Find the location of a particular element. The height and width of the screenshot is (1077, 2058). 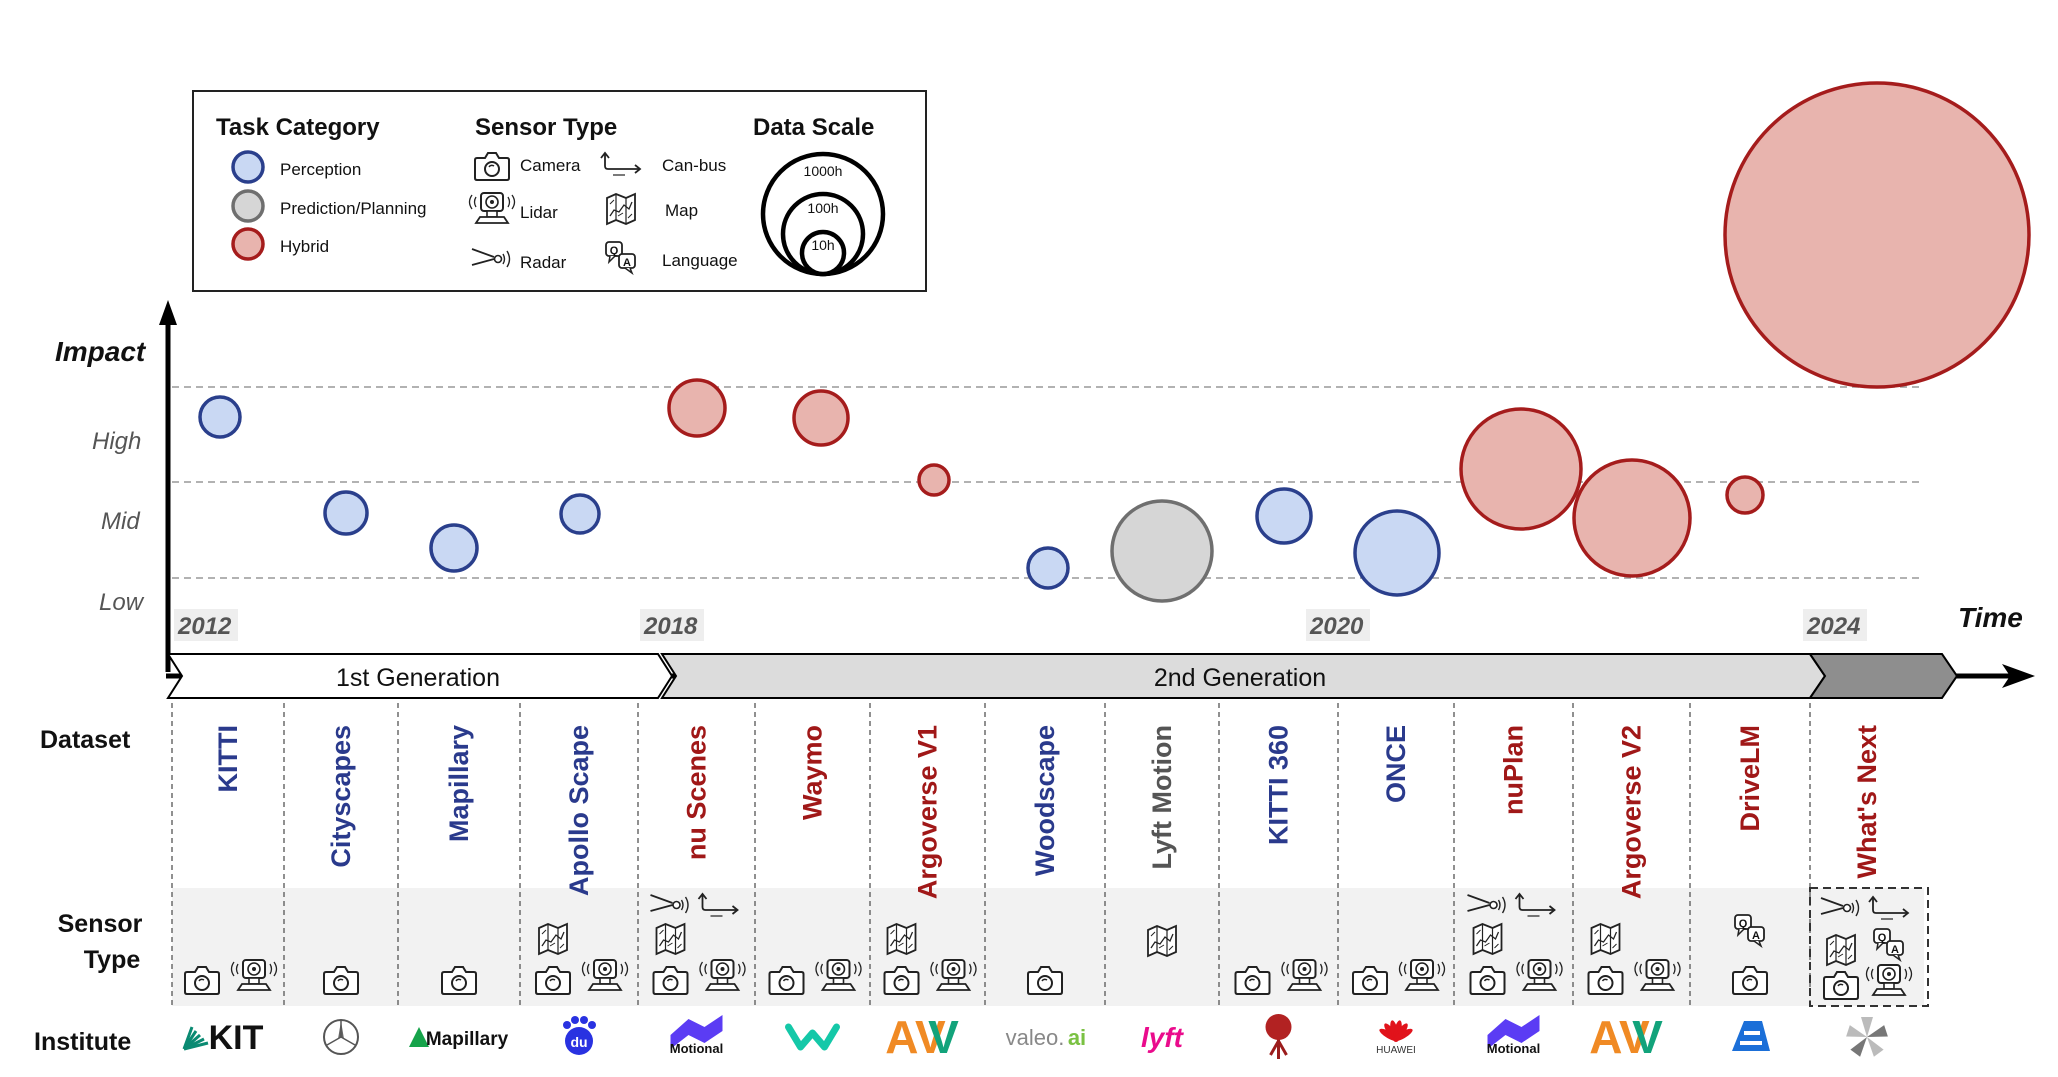

institute-logo-mercedes-benz is located at coordinates (341, 1037).